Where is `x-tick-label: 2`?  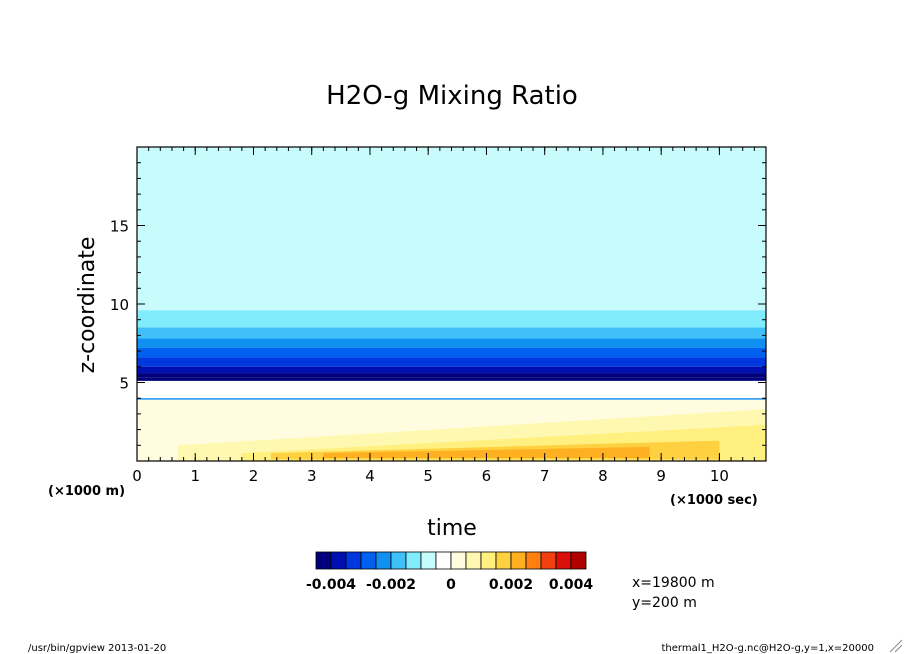 x-tick-label: 2 is located at coordinates (254, 476).